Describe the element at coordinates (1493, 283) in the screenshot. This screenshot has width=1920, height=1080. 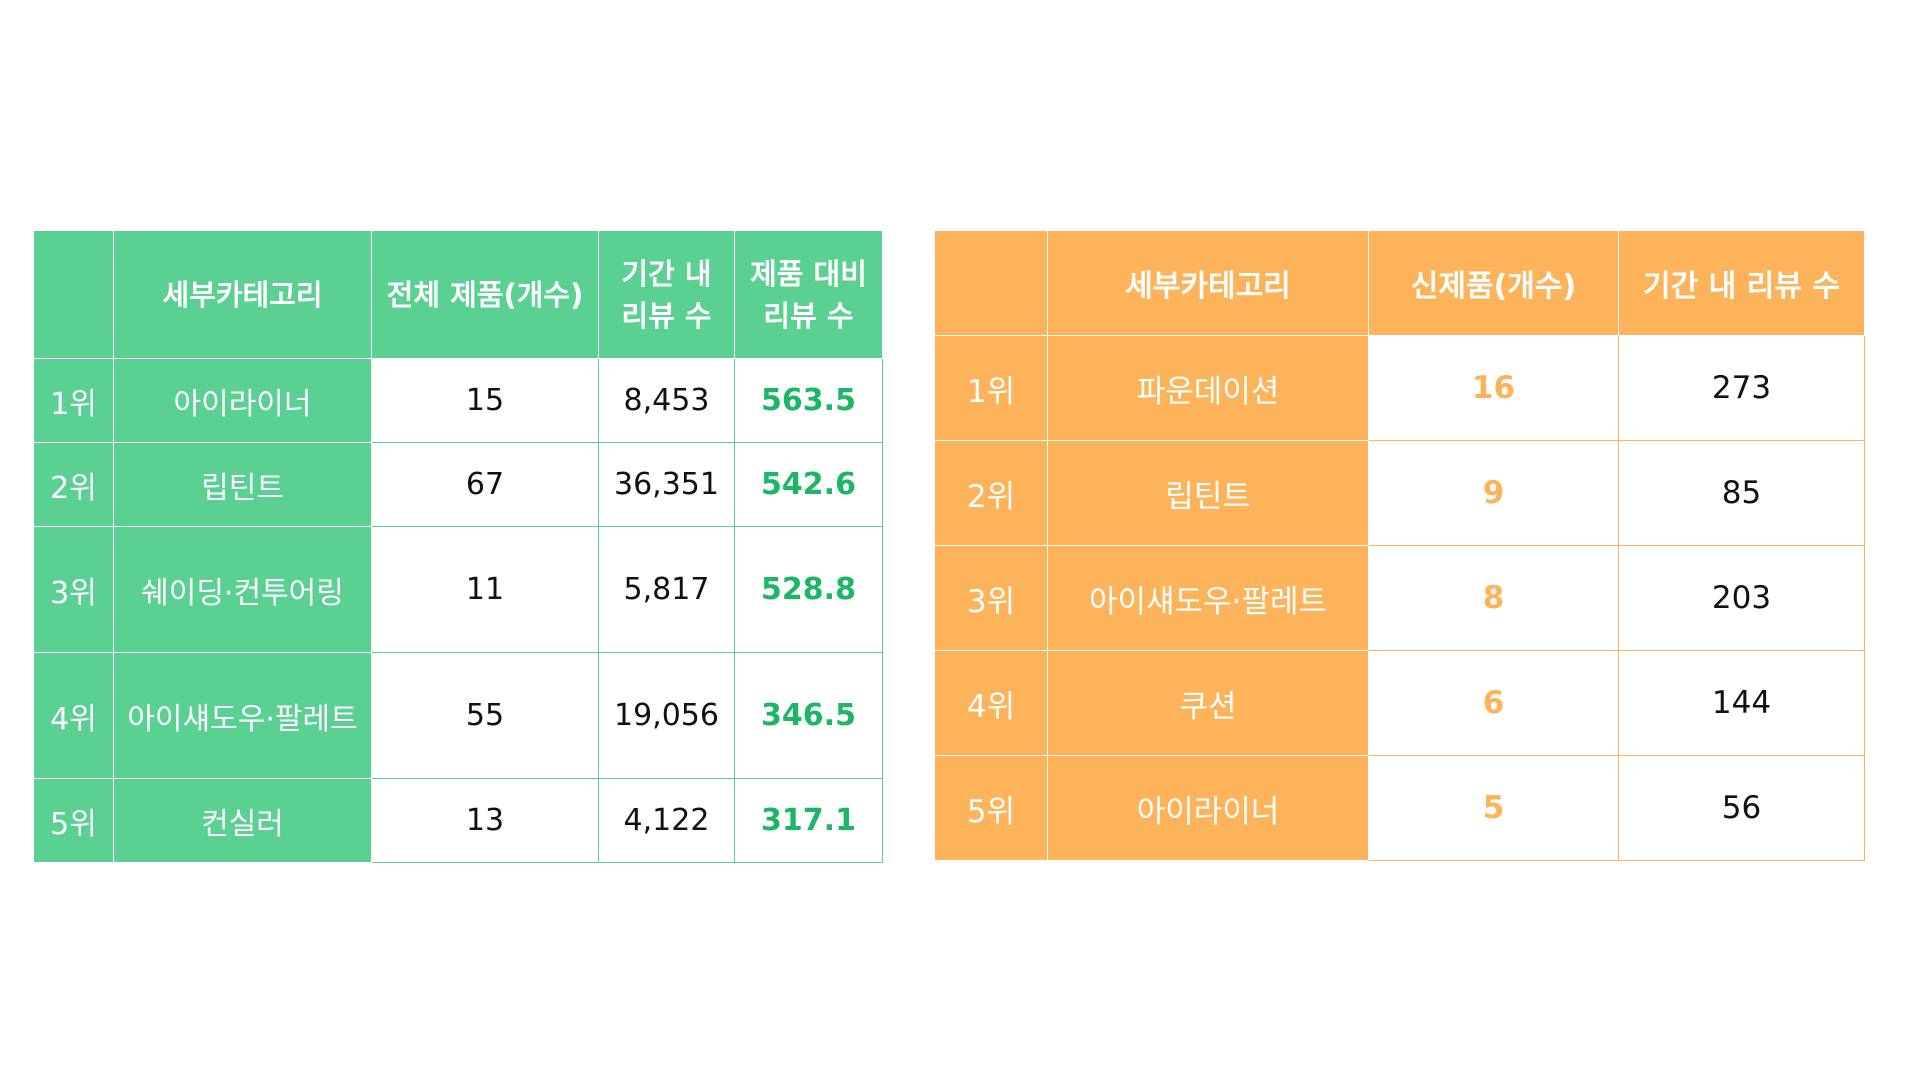
I see `header-new-products: 신제품(개수)` at that location.